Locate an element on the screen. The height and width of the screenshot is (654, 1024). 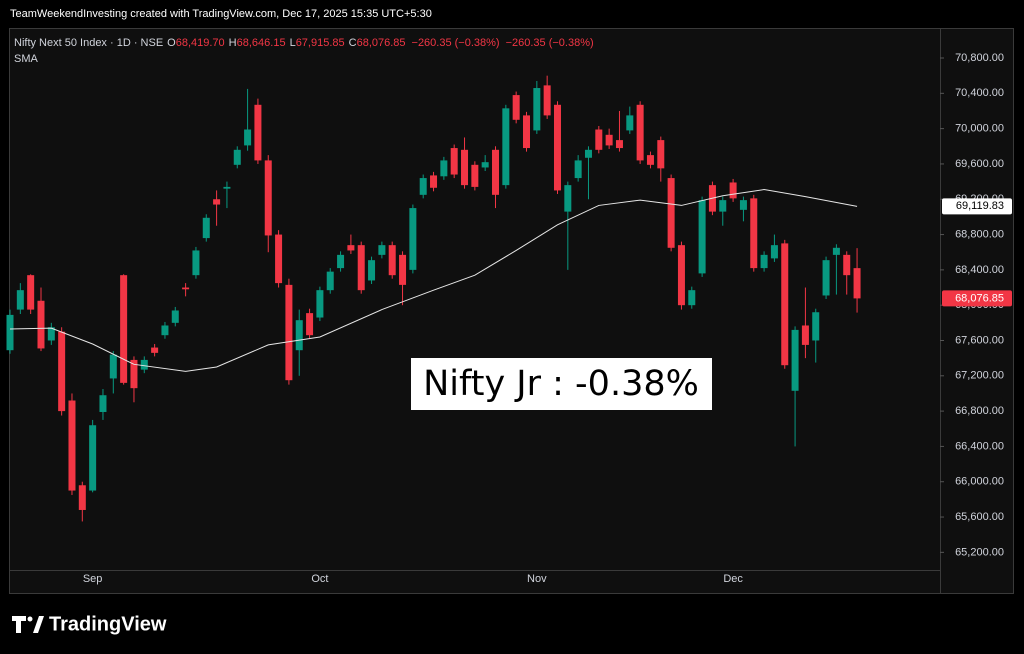
y-tick-label: 68,400.00 is located at coordinates (979, 270).